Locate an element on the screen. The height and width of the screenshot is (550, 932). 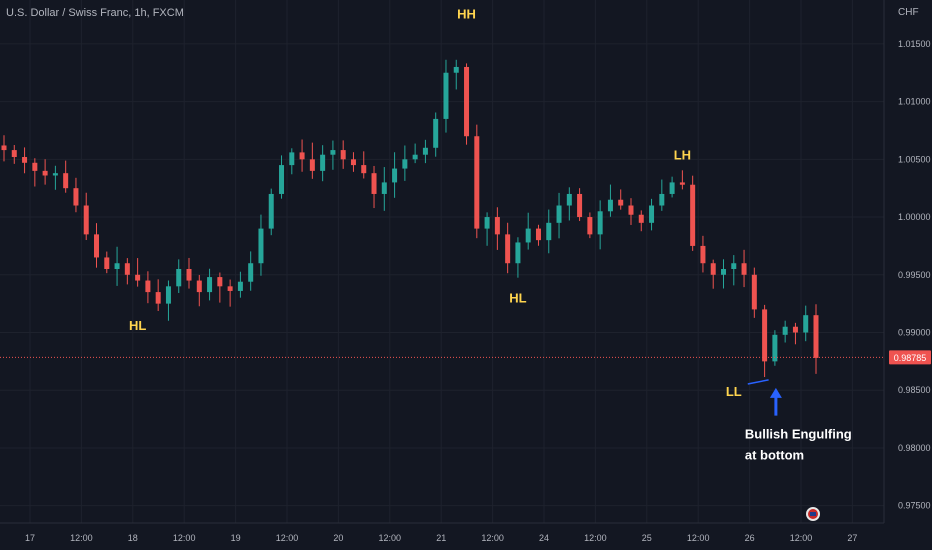
y-tick-label: 0.99000 is located at coordinates (914, 333).